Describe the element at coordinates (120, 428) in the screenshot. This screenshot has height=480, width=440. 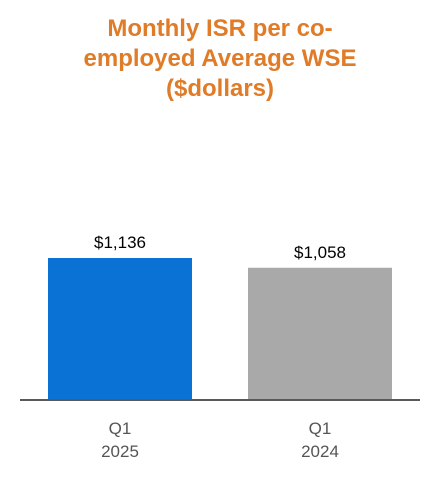
I see `x-tick-label-0-0: Q1` at that location.